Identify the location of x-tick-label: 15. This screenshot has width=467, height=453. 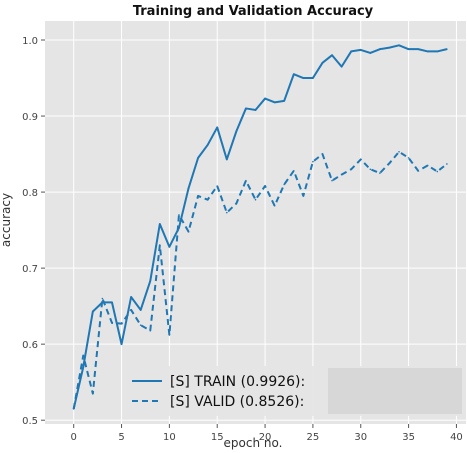
(217, 437).